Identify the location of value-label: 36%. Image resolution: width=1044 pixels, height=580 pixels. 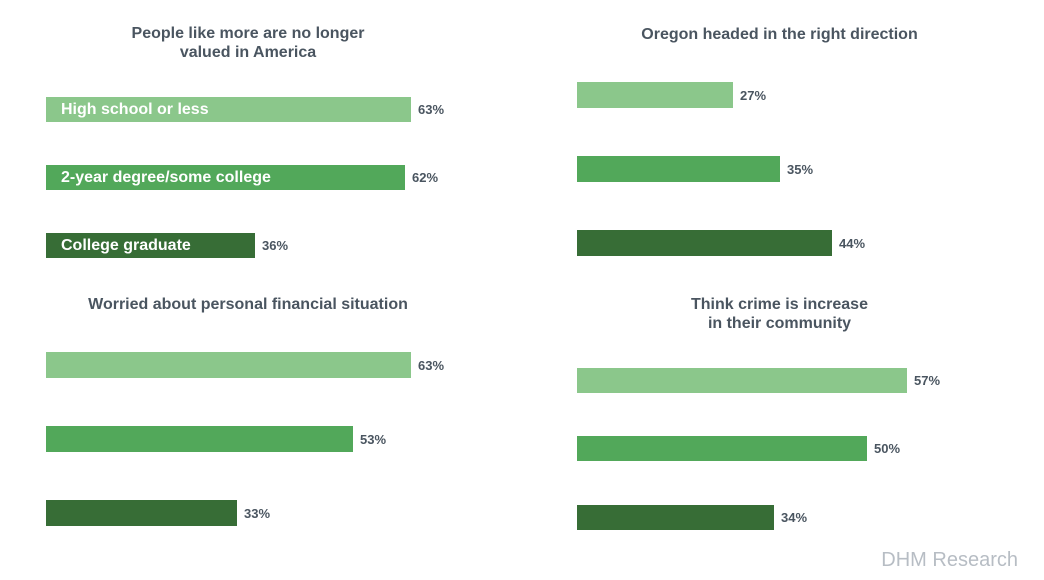
(275, 245).